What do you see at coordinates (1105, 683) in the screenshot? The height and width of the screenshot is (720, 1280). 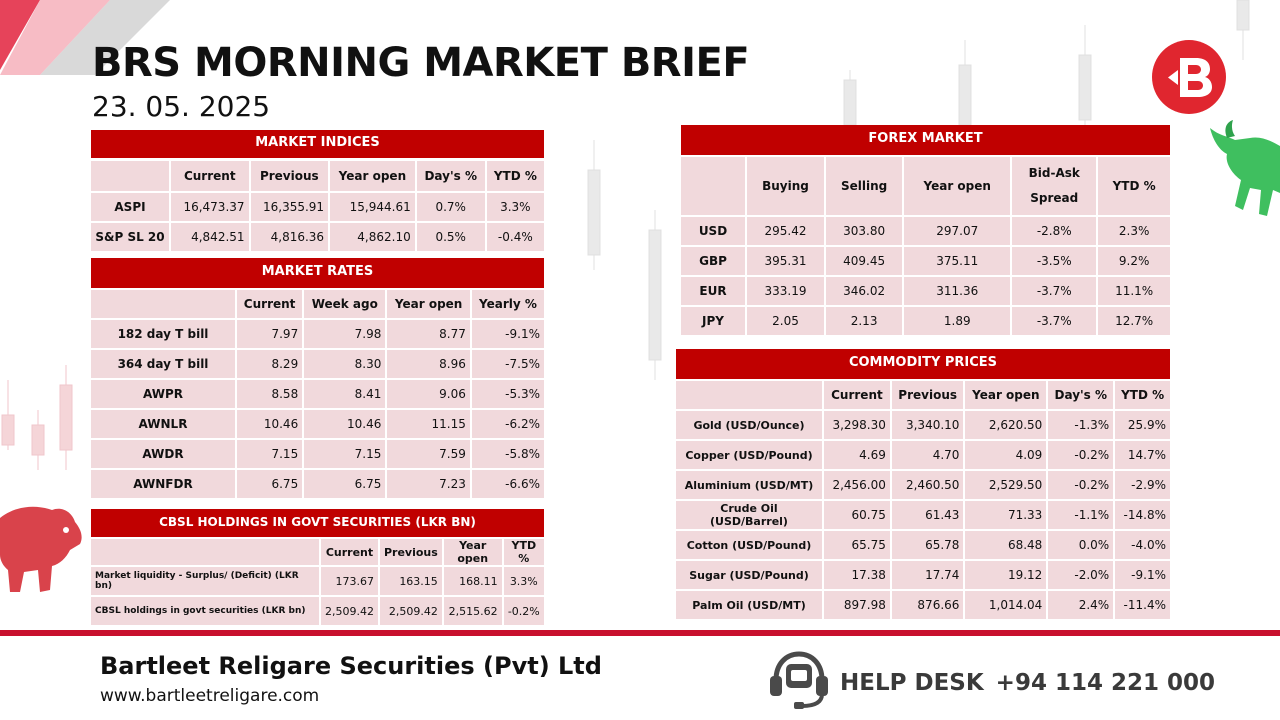 I see `helpdesk-number: +94 114 221 000` at bounding box center [1105, 683].